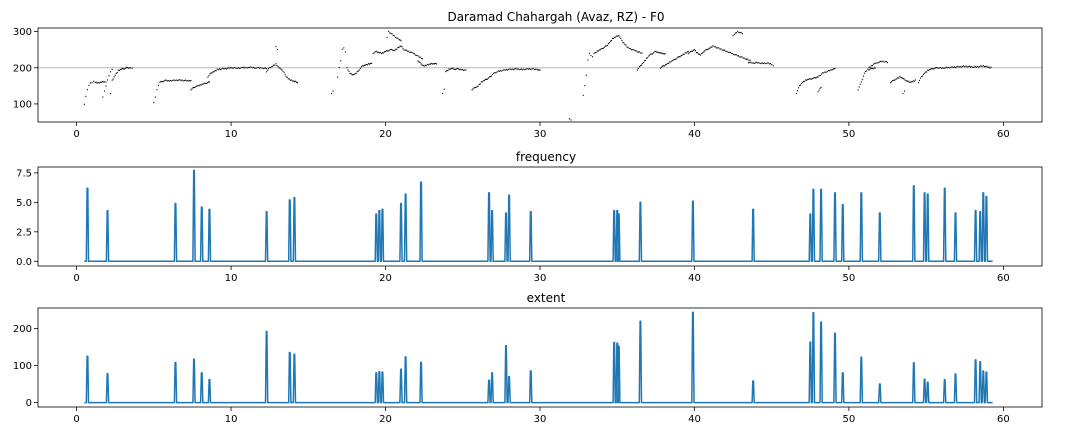 Image resolution: width=1080 pixels, height=432 pixels. Describe the element at coordinates (694, 134) in the screenshot. I see `f0-x-tick-label: 40` at that location.